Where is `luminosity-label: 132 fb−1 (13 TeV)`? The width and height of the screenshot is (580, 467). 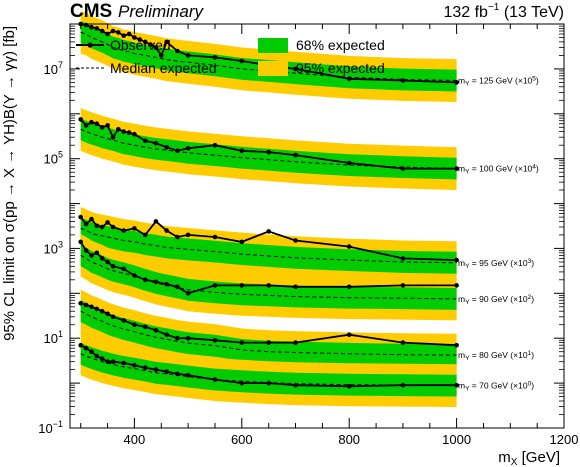
luminosity-label: 132 fb−1 (13 TeV) is located at coordinates (503, 11).